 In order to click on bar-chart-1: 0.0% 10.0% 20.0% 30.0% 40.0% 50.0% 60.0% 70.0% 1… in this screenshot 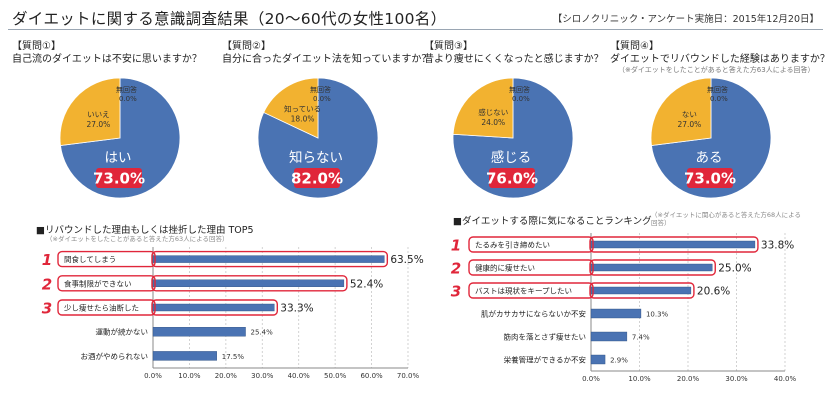, I will do `click(233, 313)`.